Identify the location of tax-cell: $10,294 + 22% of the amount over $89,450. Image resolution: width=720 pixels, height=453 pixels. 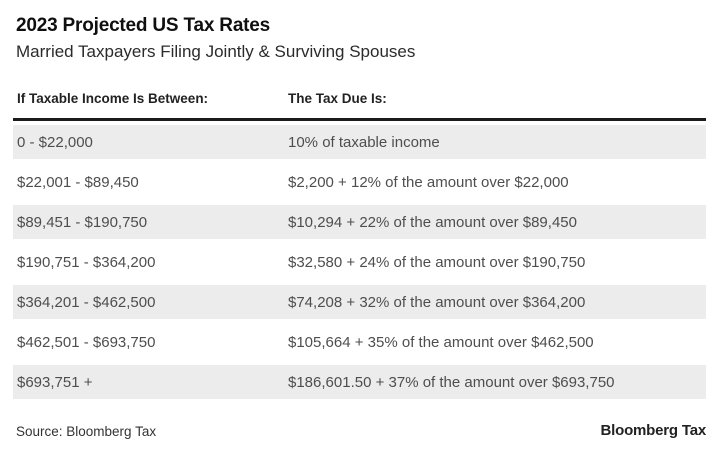
(432, 222).